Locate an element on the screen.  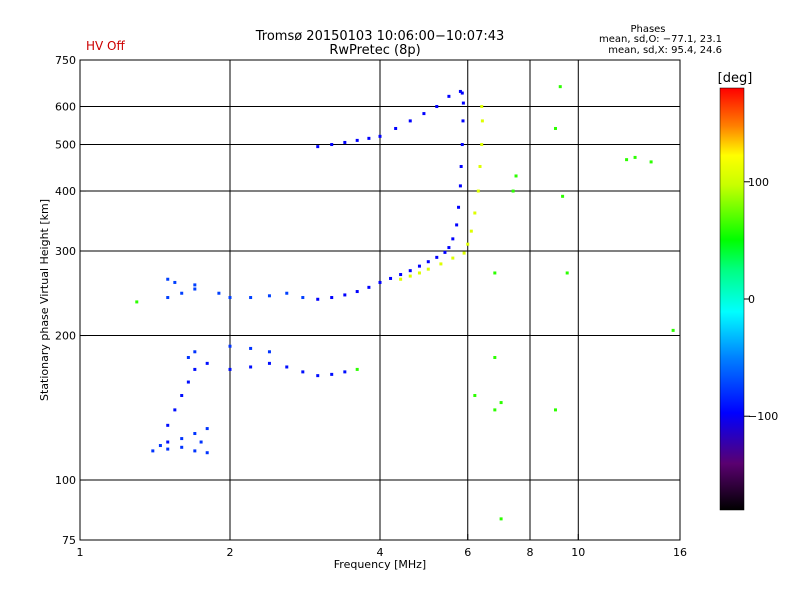
colorbar is located at coordinates (732, 299).